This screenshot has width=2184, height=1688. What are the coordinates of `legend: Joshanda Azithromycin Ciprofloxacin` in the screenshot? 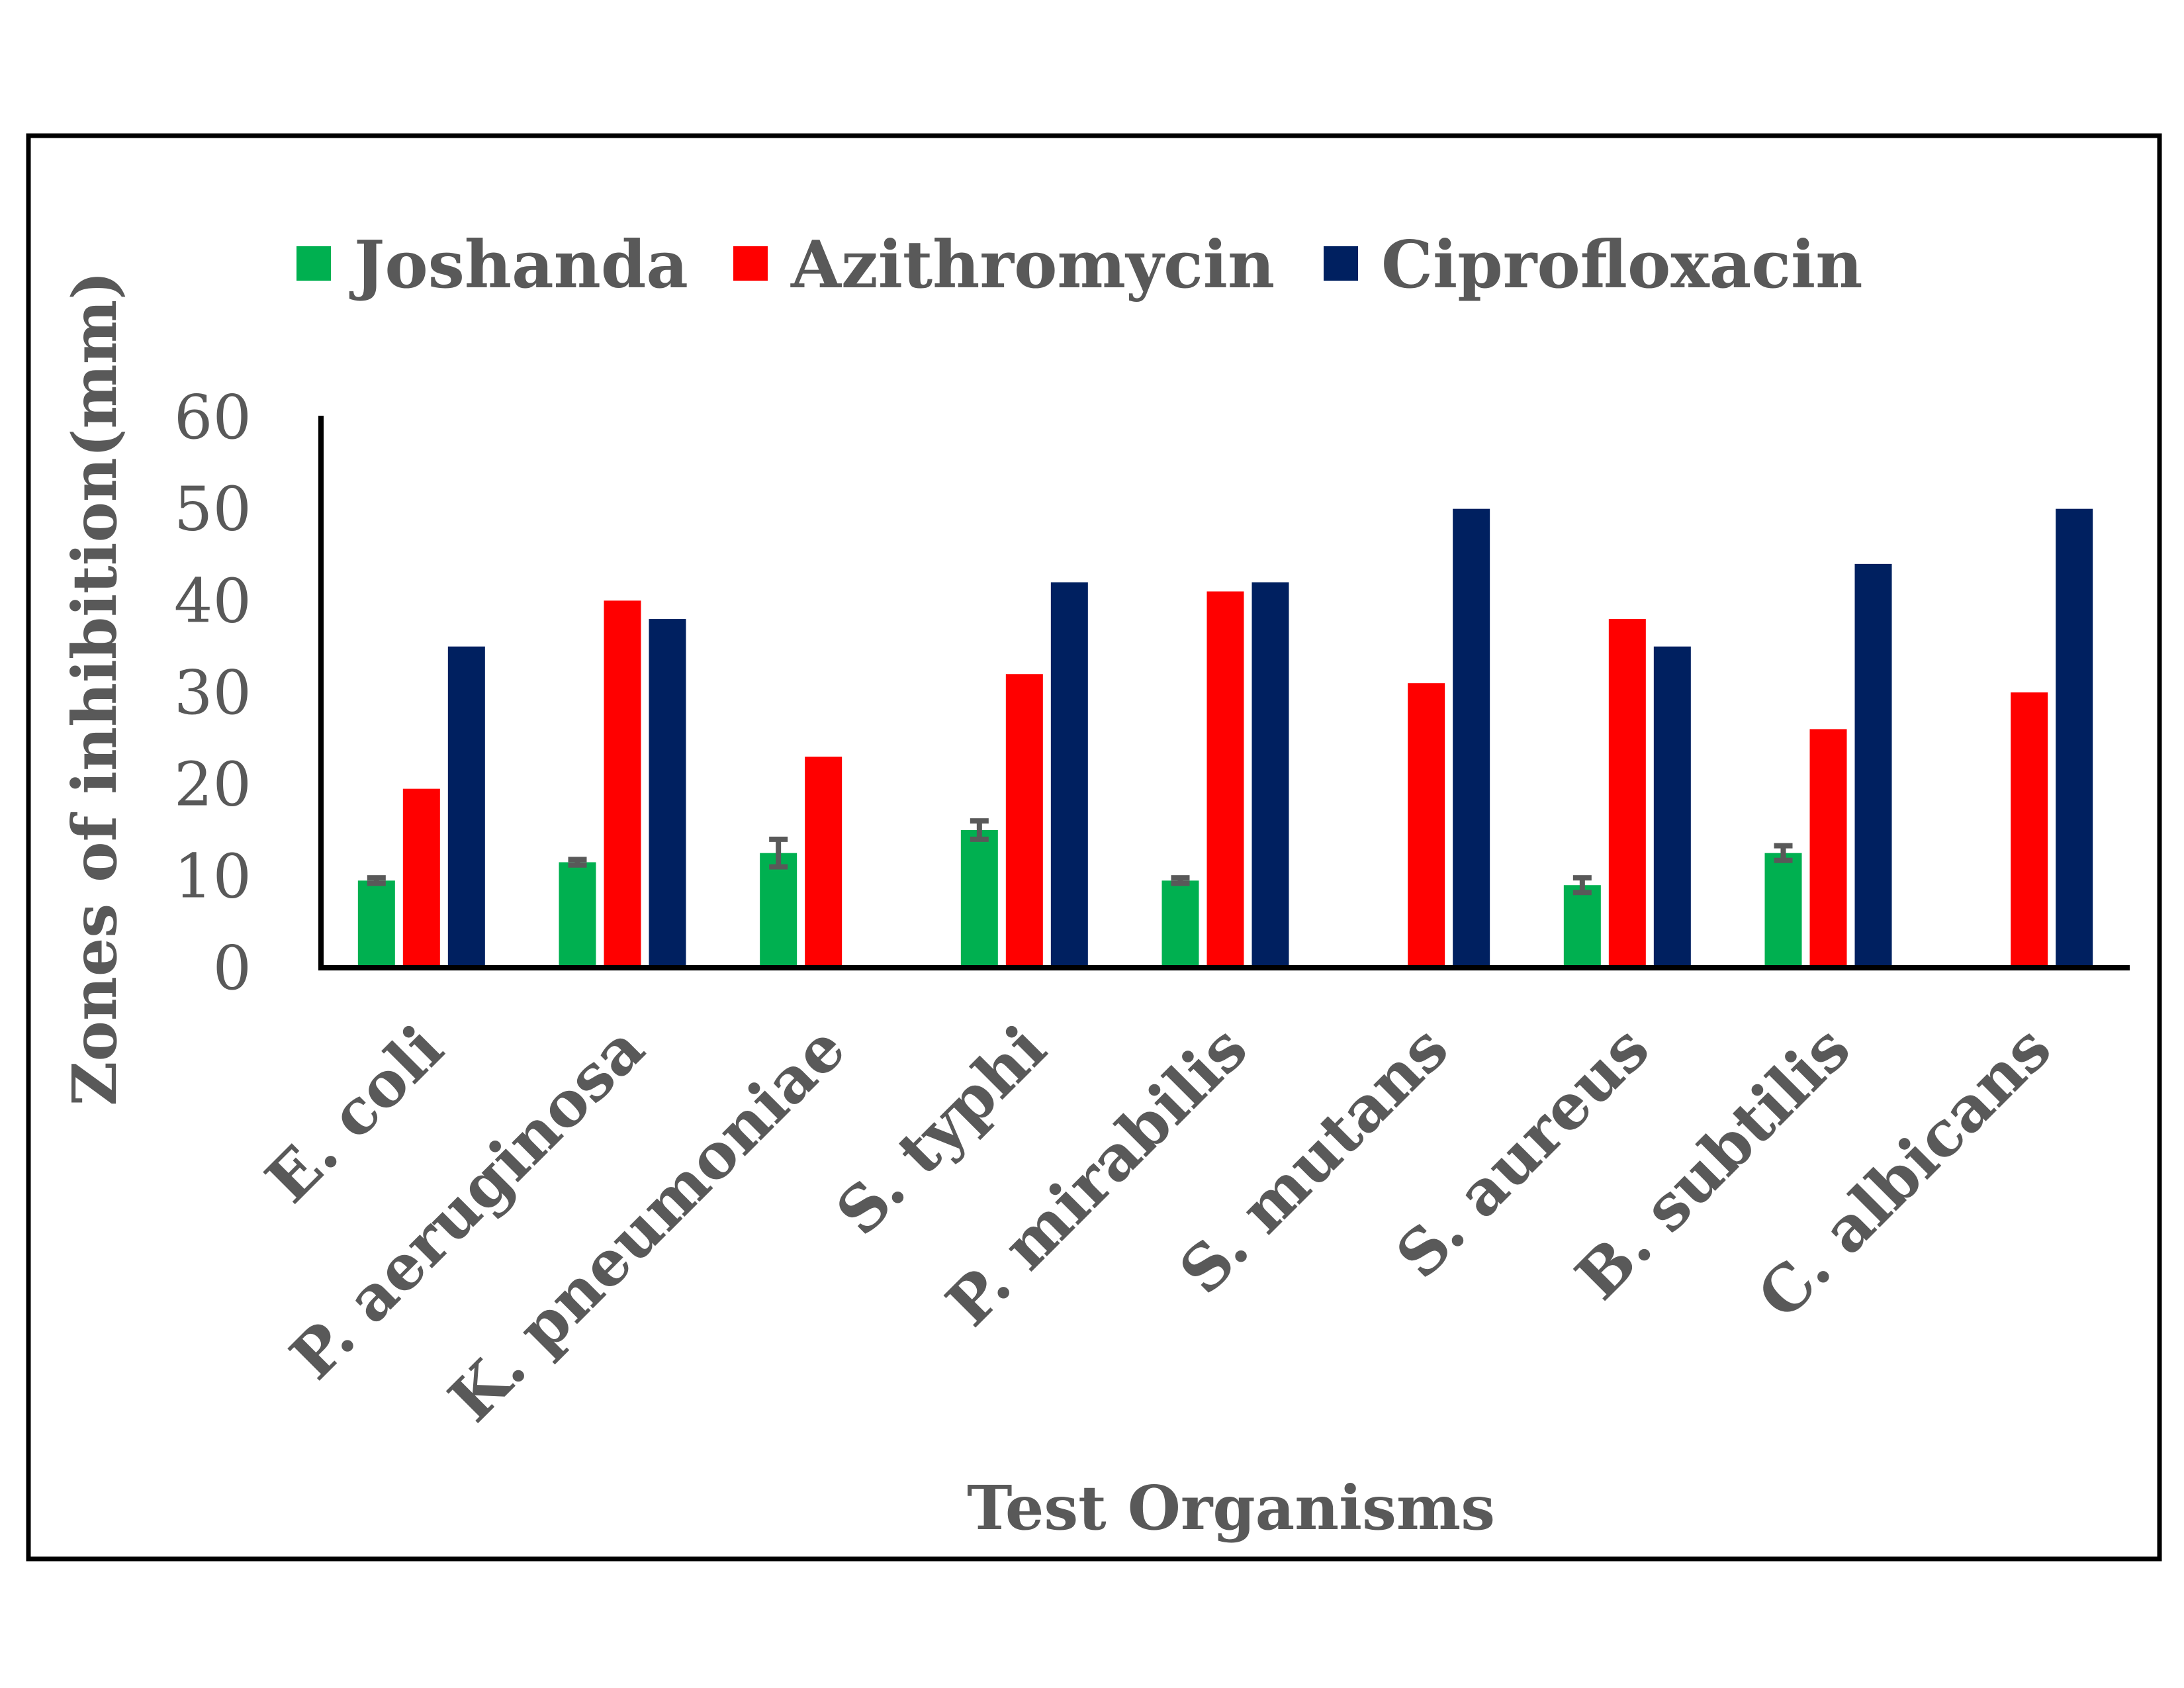 It's located at (1079, 265).